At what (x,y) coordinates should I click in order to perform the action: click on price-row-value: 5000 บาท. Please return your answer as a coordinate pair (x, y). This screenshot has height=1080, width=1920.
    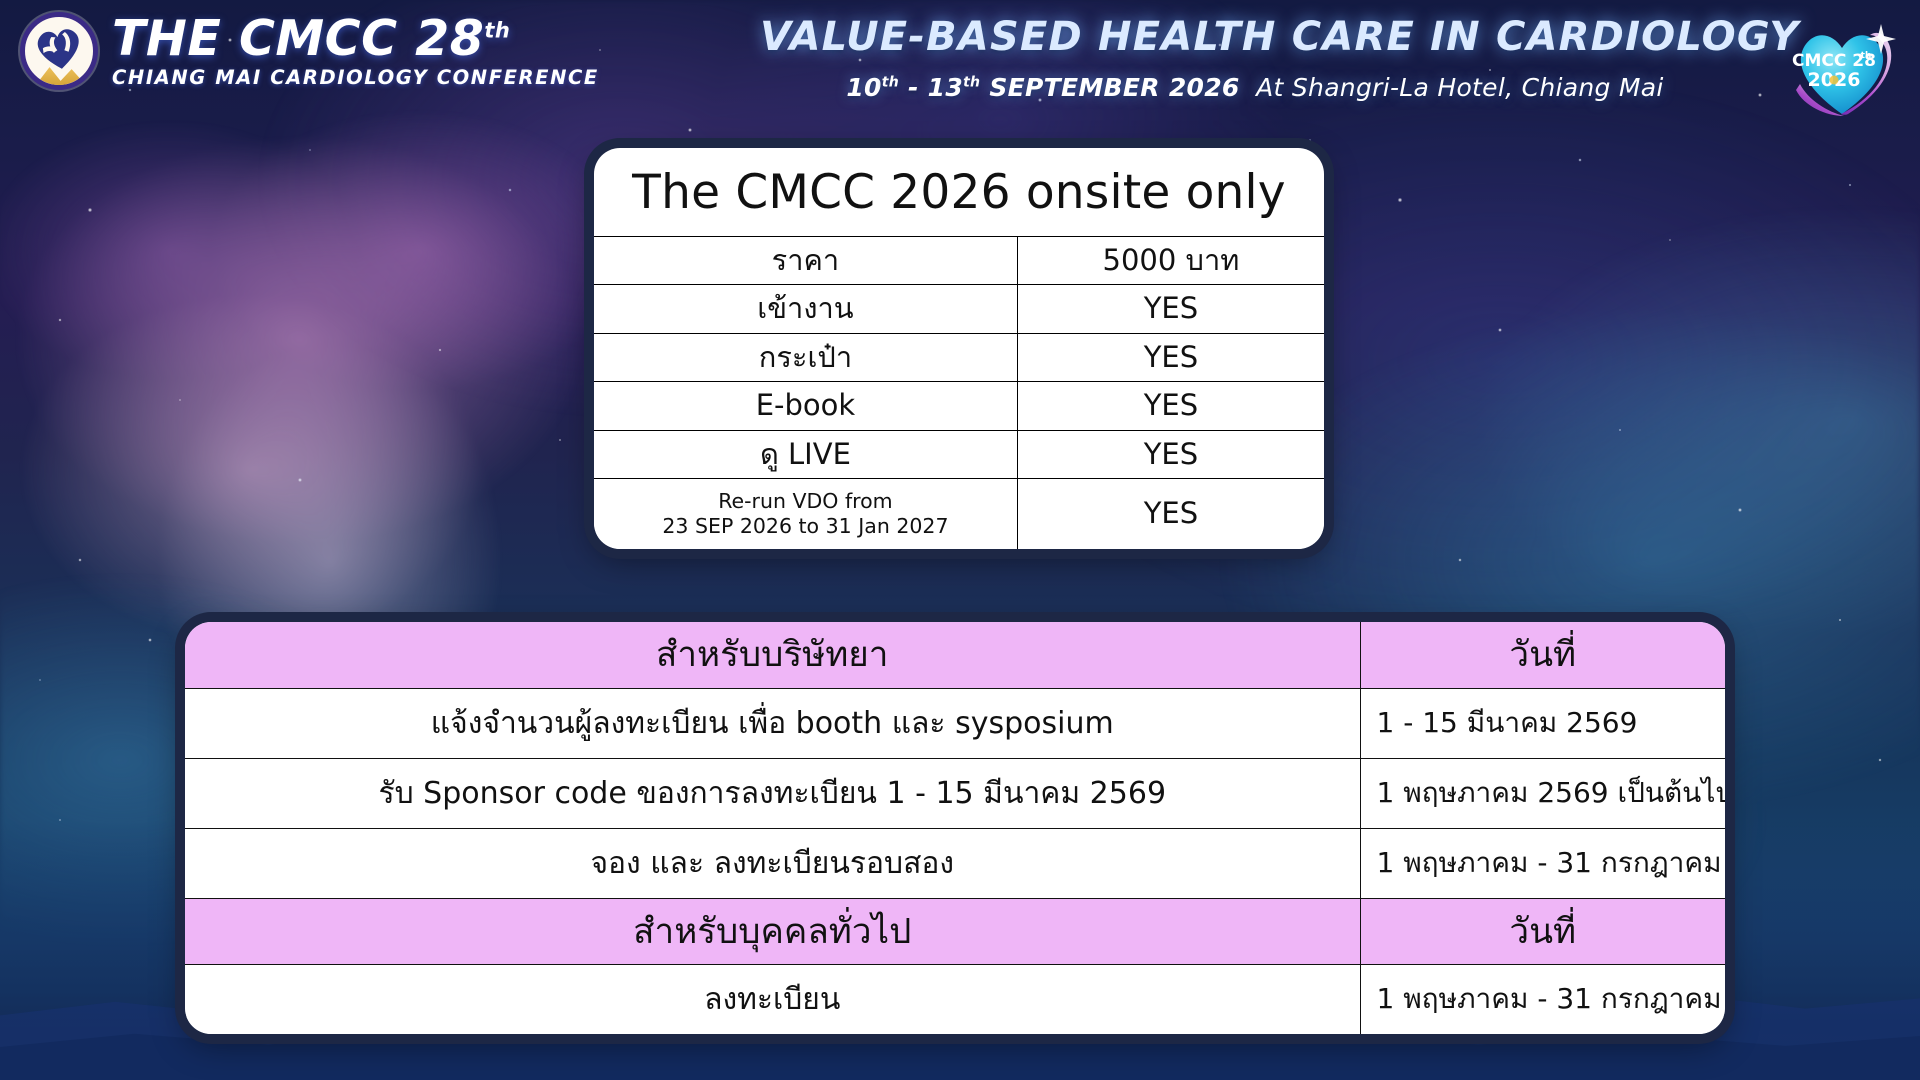
    Looking at the image, I should click on (1170, 260).